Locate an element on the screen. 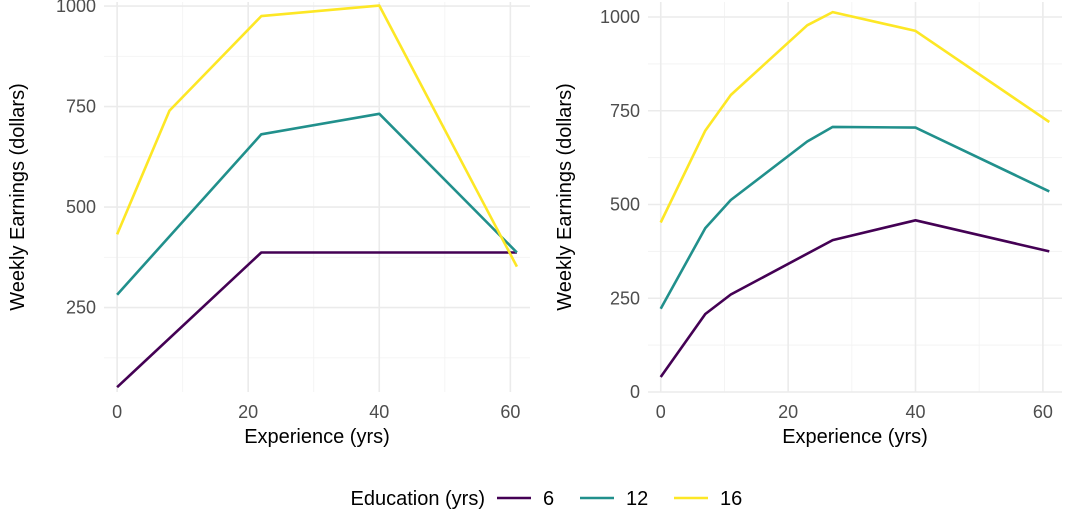 The width and height of the screenshot is (1066, 514). legend-title: Education (yrs) is located at coordinates (418, 499).